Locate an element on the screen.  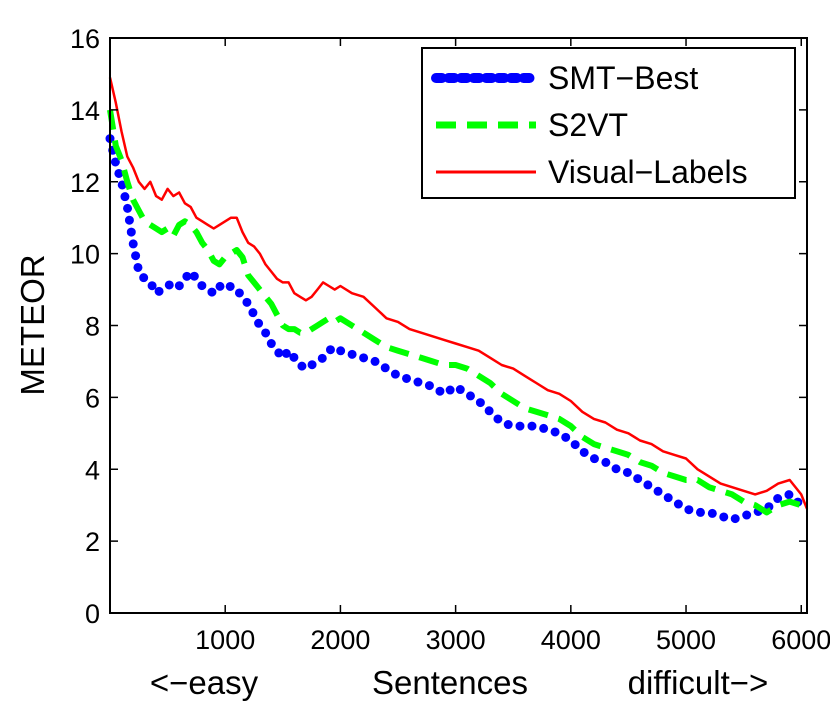
legend-label-smt-best: SMT−Best is located at coordinates (623, 78).